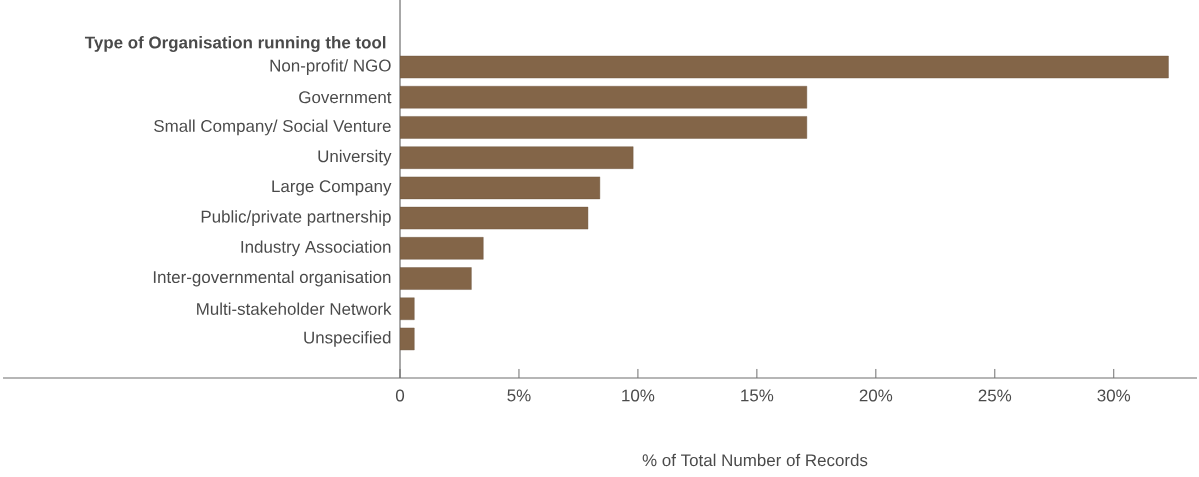  Describe the element at coordinates (755, 460) in the screenshot. I see `x-axis-title: % of Total Number of Records` at that location.